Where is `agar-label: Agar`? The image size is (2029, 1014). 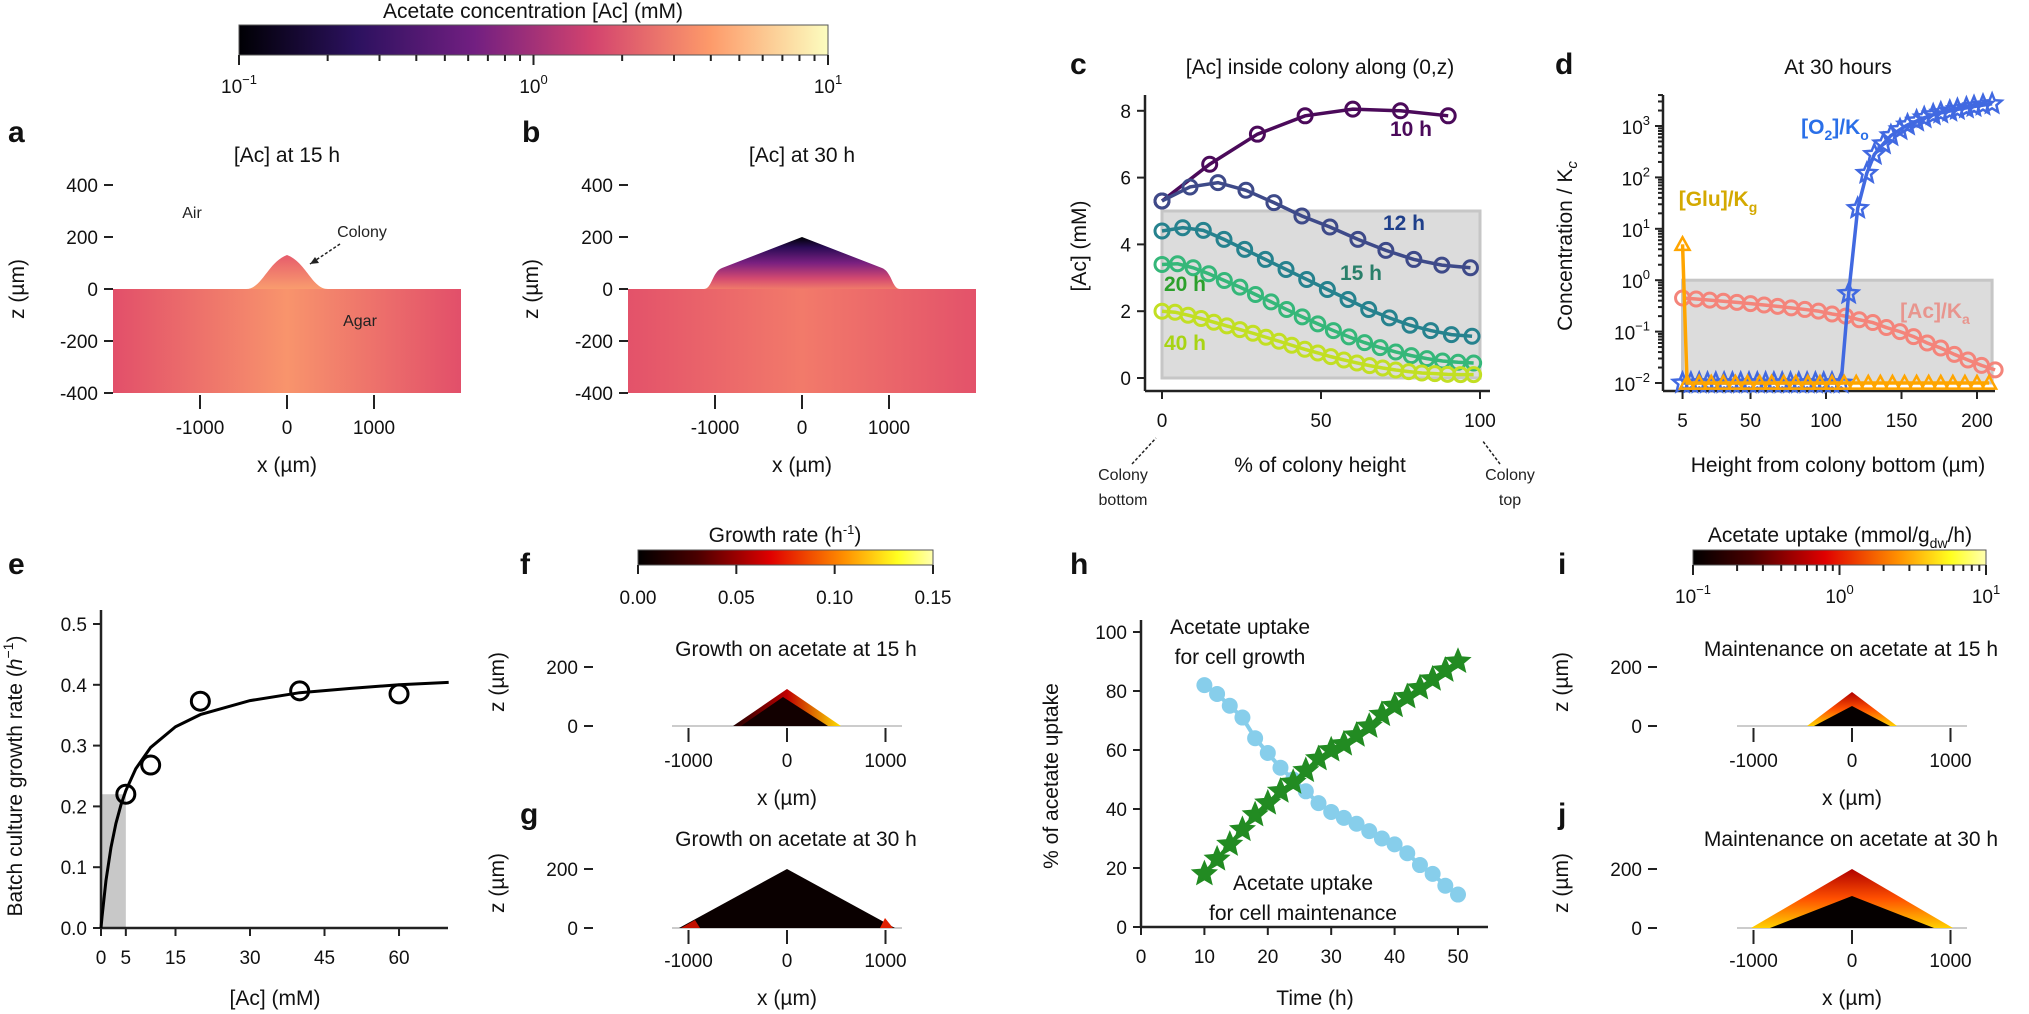
agar-label: Agar is located at coordinates (360, 321).